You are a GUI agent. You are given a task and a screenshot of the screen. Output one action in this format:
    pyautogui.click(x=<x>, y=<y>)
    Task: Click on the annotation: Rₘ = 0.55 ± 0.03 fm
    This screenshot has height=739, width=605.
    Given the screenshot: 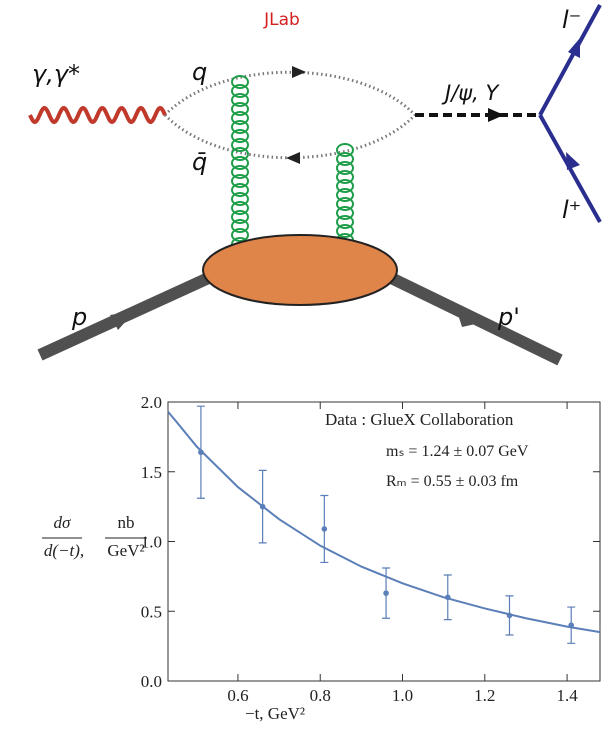 What is the action you would take?
    pyautogui.click(x=452, y=481)
    